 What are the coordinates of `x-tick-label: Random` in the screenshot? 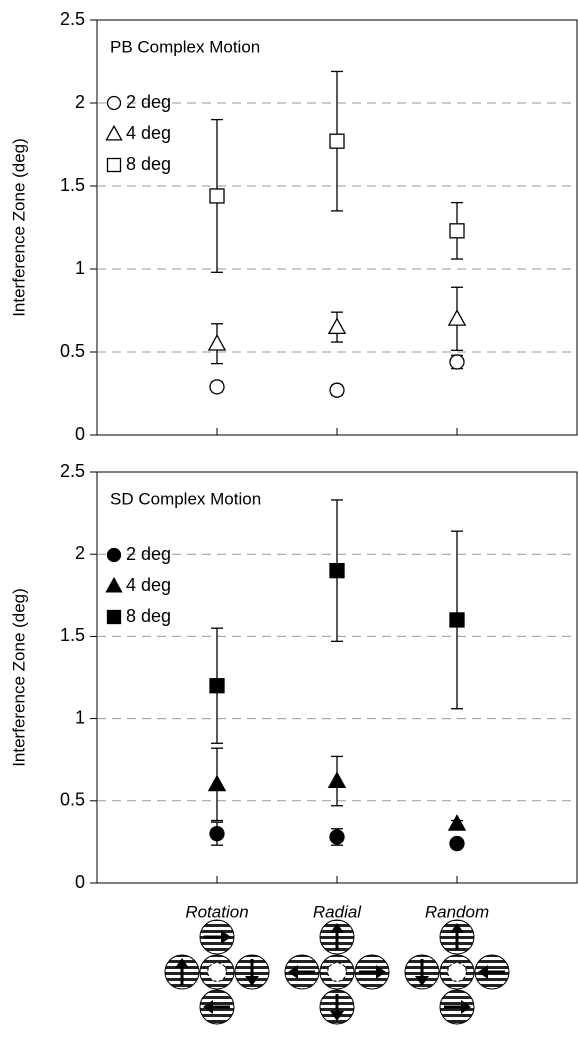 It's located at (457, 911).